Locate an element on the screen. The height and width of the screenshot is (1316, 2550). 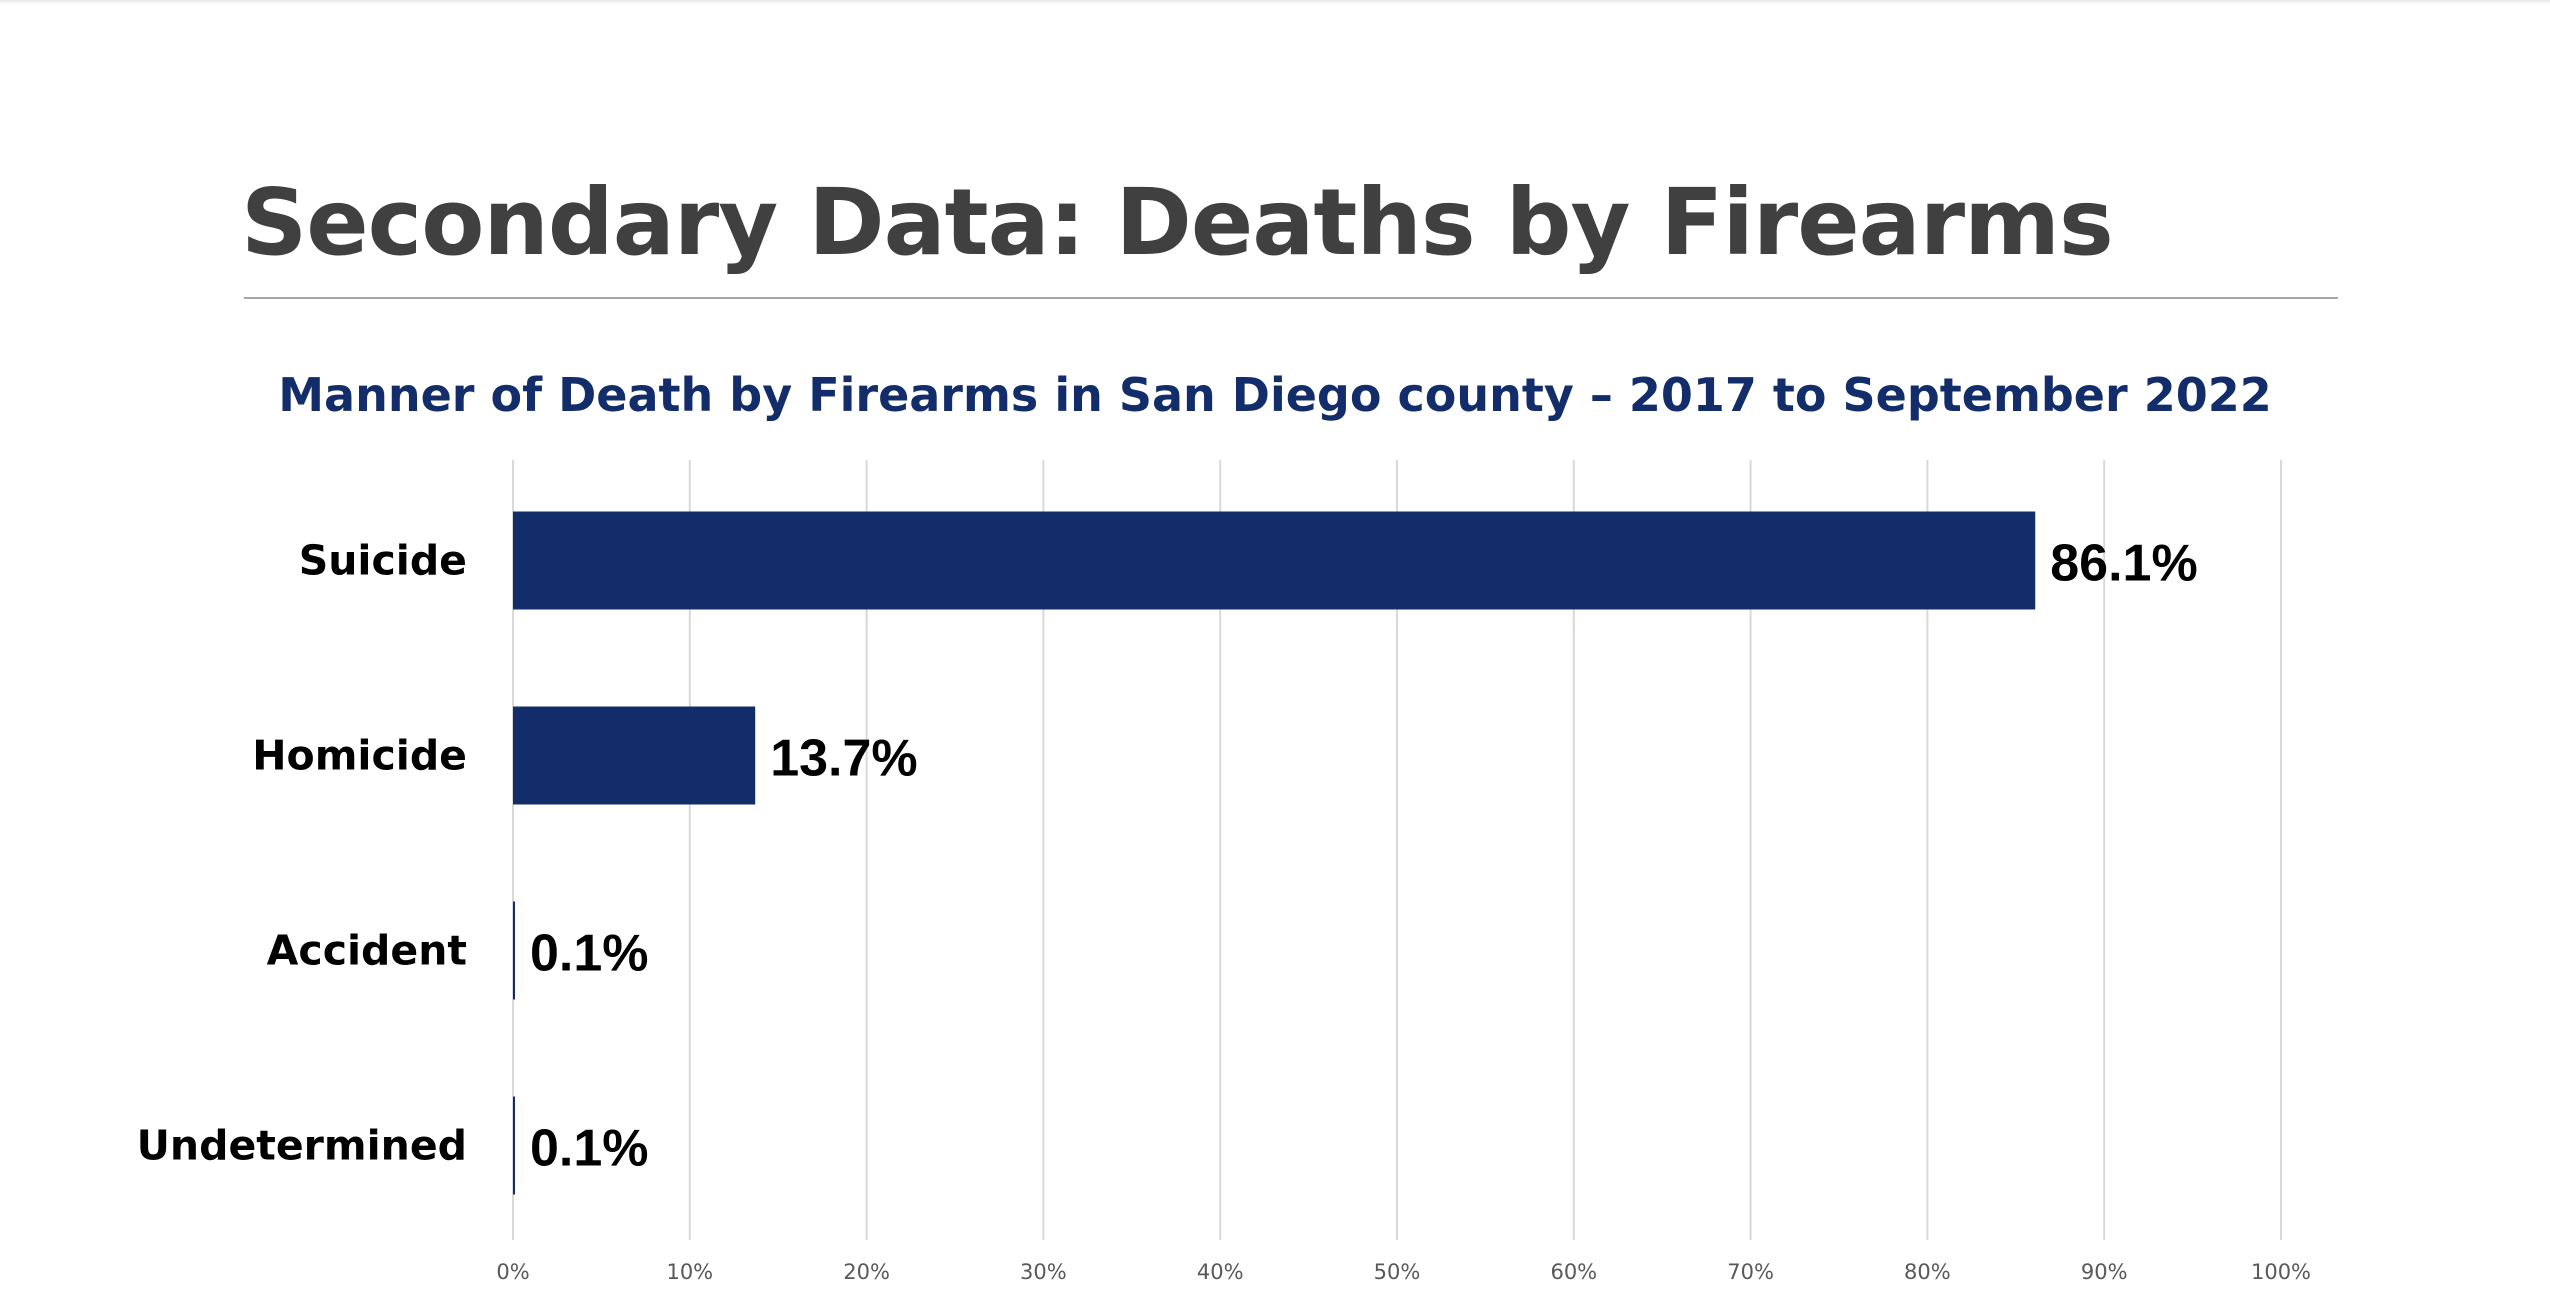
x-axis-tick-labels: 0% 10% 20% 30% 40% 50% 60% 70% 80% 90% 100% is located at coordinates (1403, 1272).